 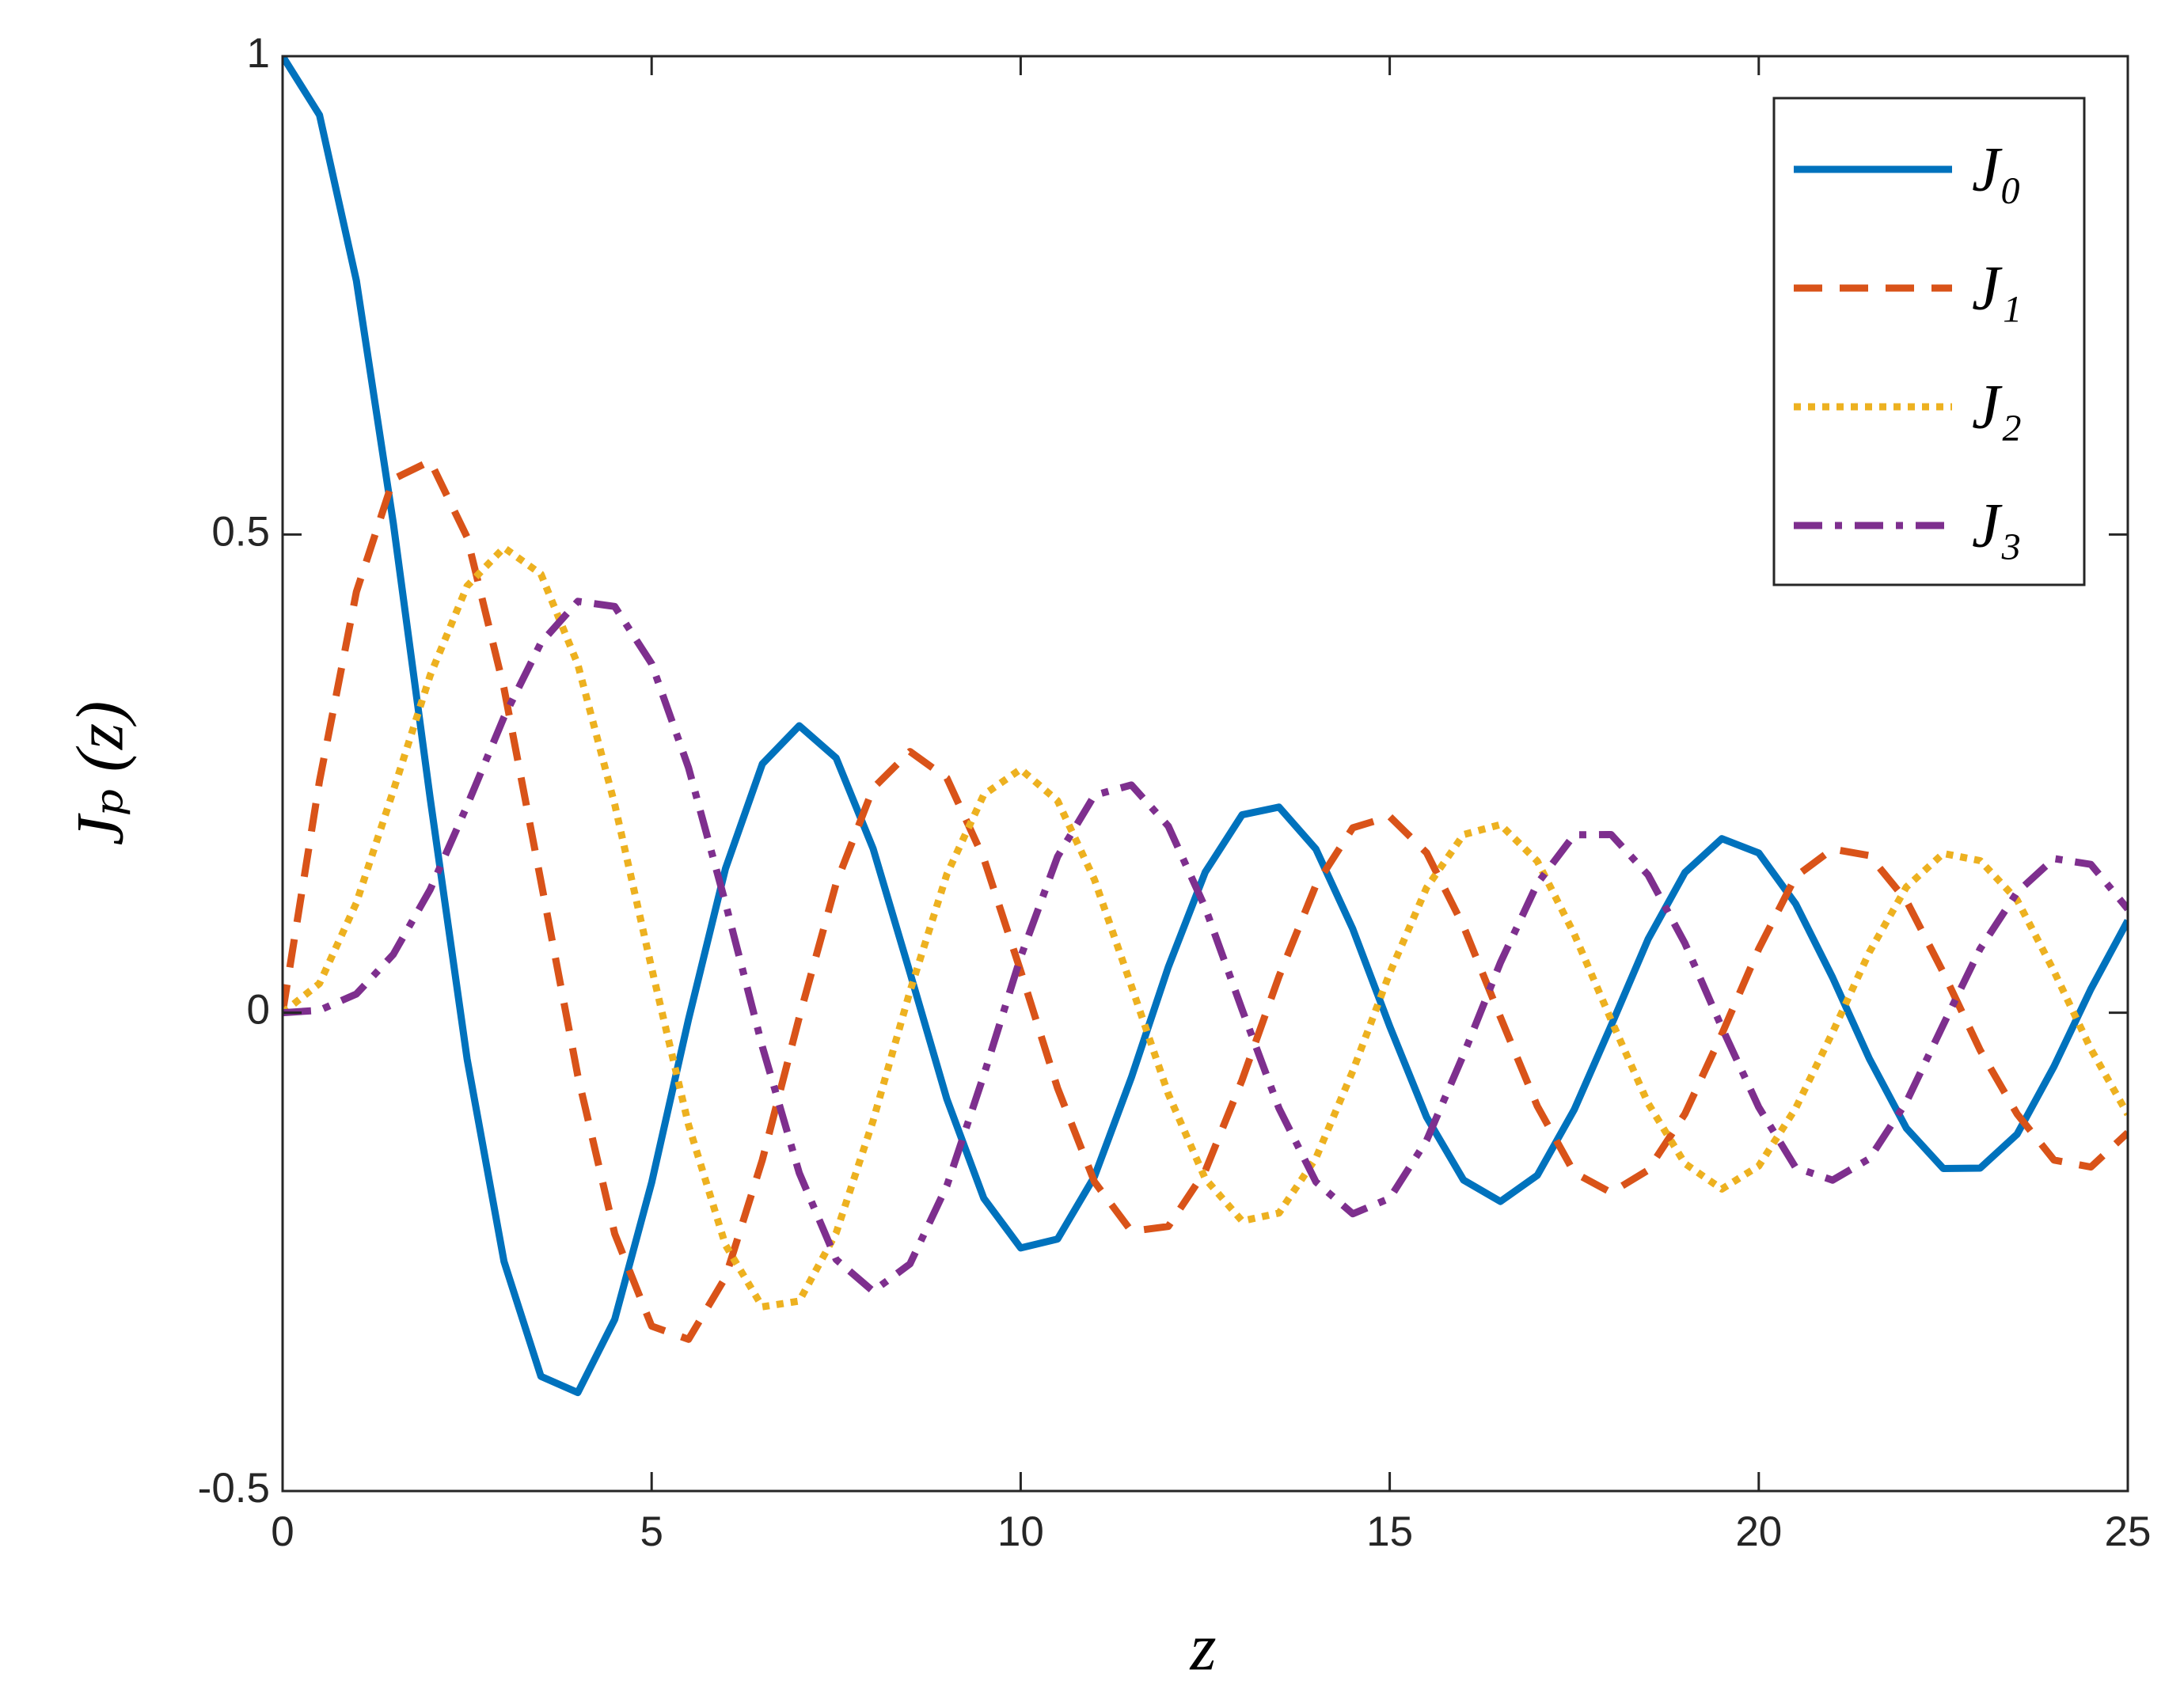 What do you see at coordinates (1389, 1531) in the screenshot?
I see `x-tick-label: 15` at bounding box center [1389, 1531].